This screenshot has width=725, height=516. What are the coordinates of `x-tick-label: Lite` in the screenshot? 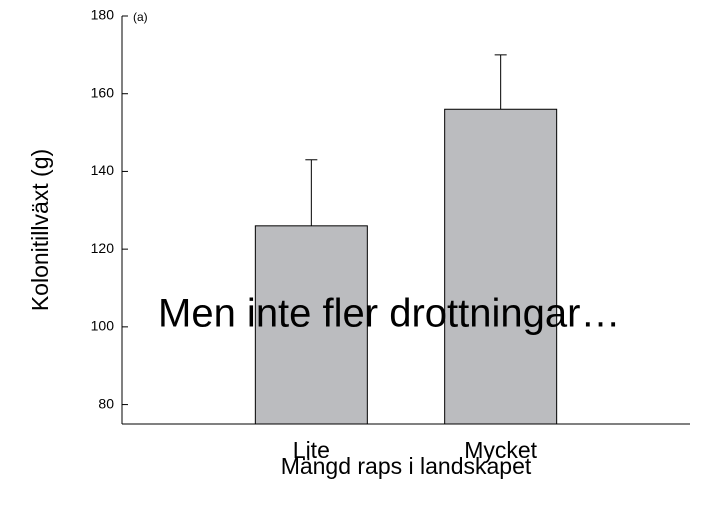 It's located at (311, 450).